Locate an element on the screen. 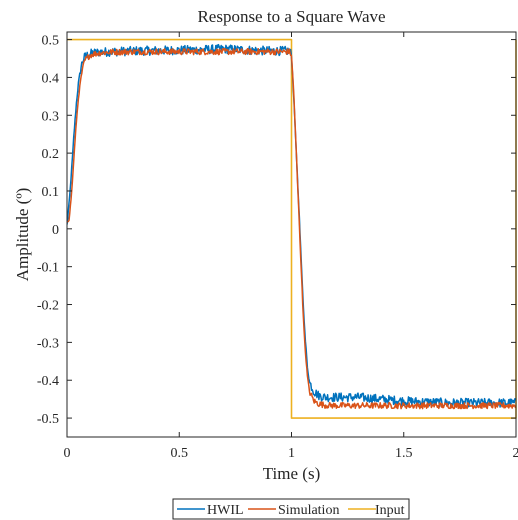  y-tick-label: 0.3 is located at coordinates (51, 116).